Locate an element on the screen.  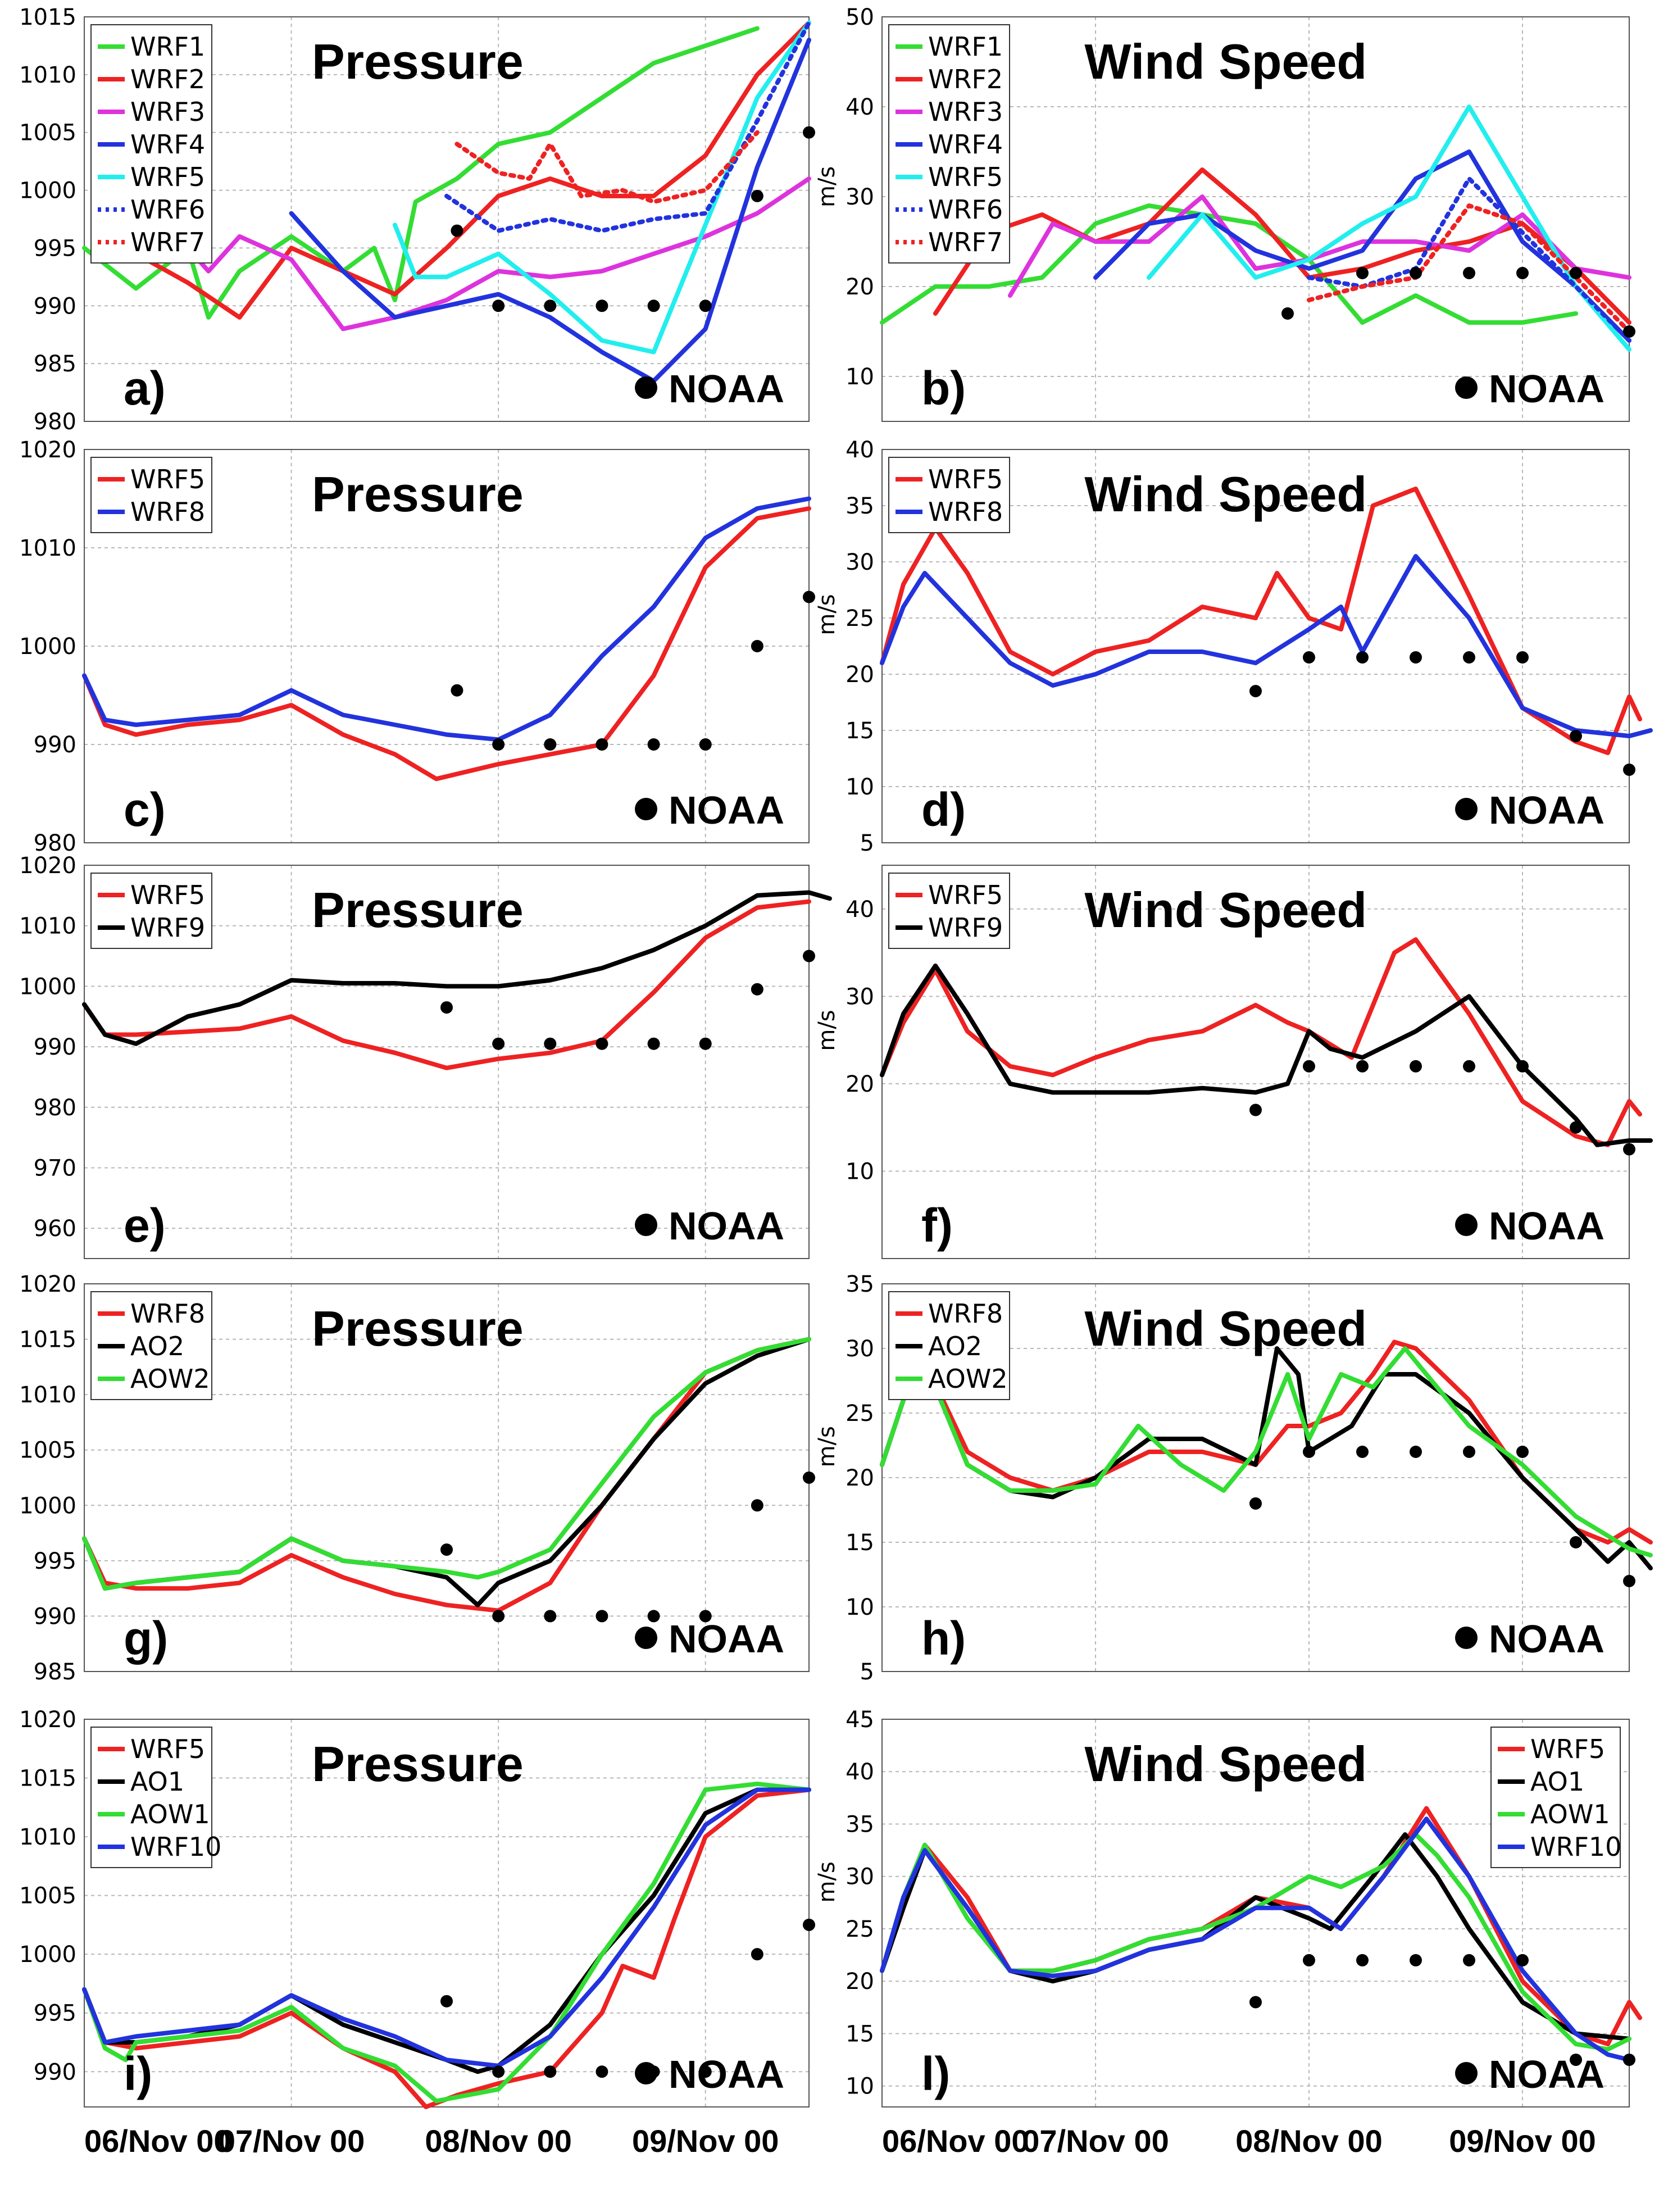
x-tick-label: 09/Nov 00 is located at coordinates (1522, 2141).